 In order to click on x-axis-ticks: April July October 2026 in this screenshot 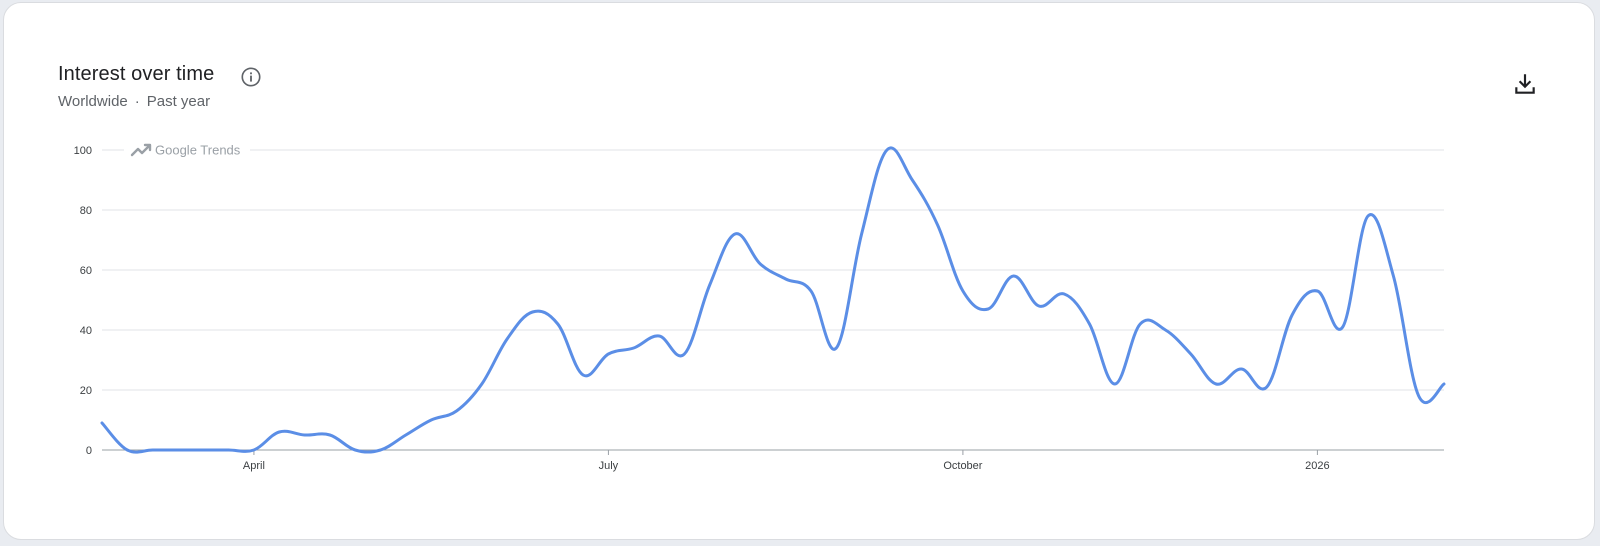, I will do `click(786, 461)`.